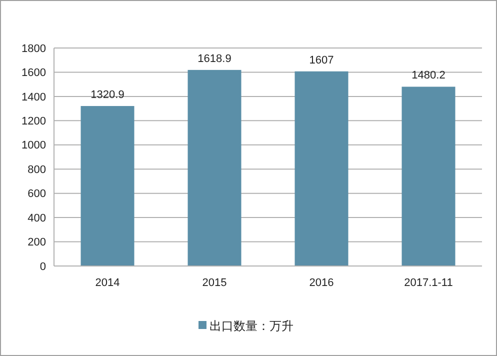  What do you see at coordinates (34, 146) in the screenshot?
I see `y-tick-label: 1000` at bounding box center [34, 146].